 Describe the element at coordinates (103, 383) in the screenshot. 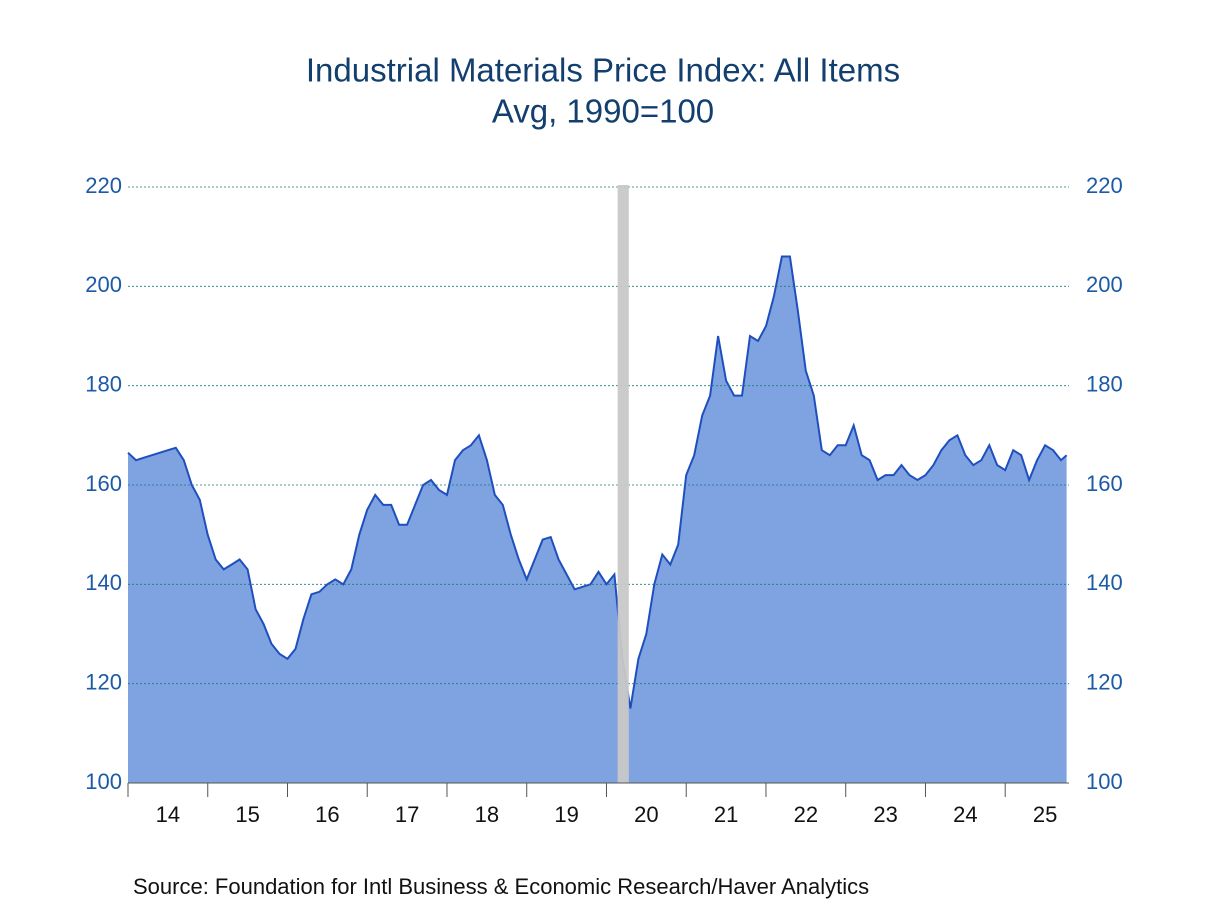

I see `y-tick-label: 180` at that location.